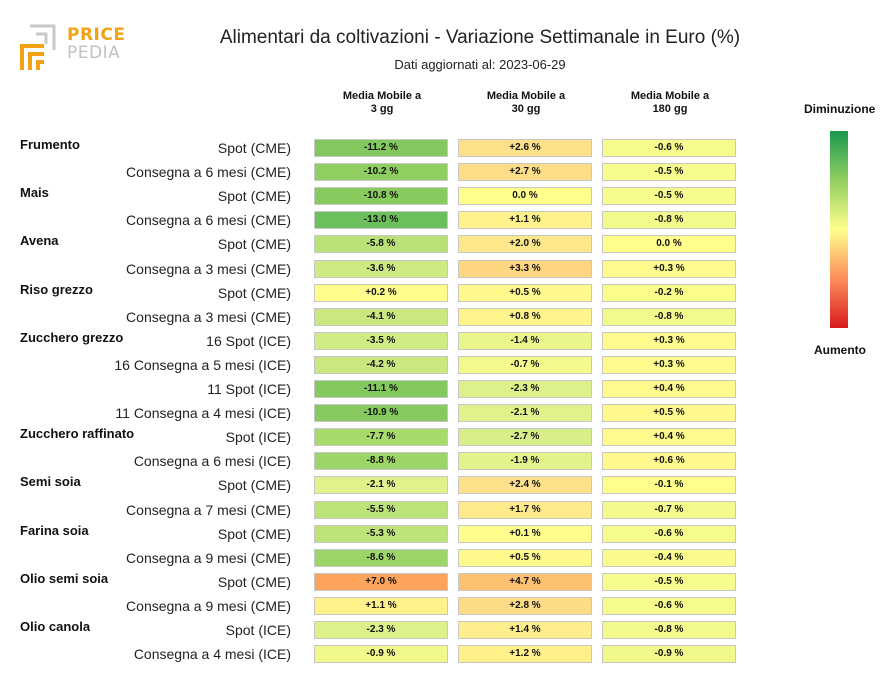 The height and width of the screenshot is (700, 880). Describe the element at coordinates (381, 389) in the screenshot. I see `heatmap-cell: -11.1 %` at that location.